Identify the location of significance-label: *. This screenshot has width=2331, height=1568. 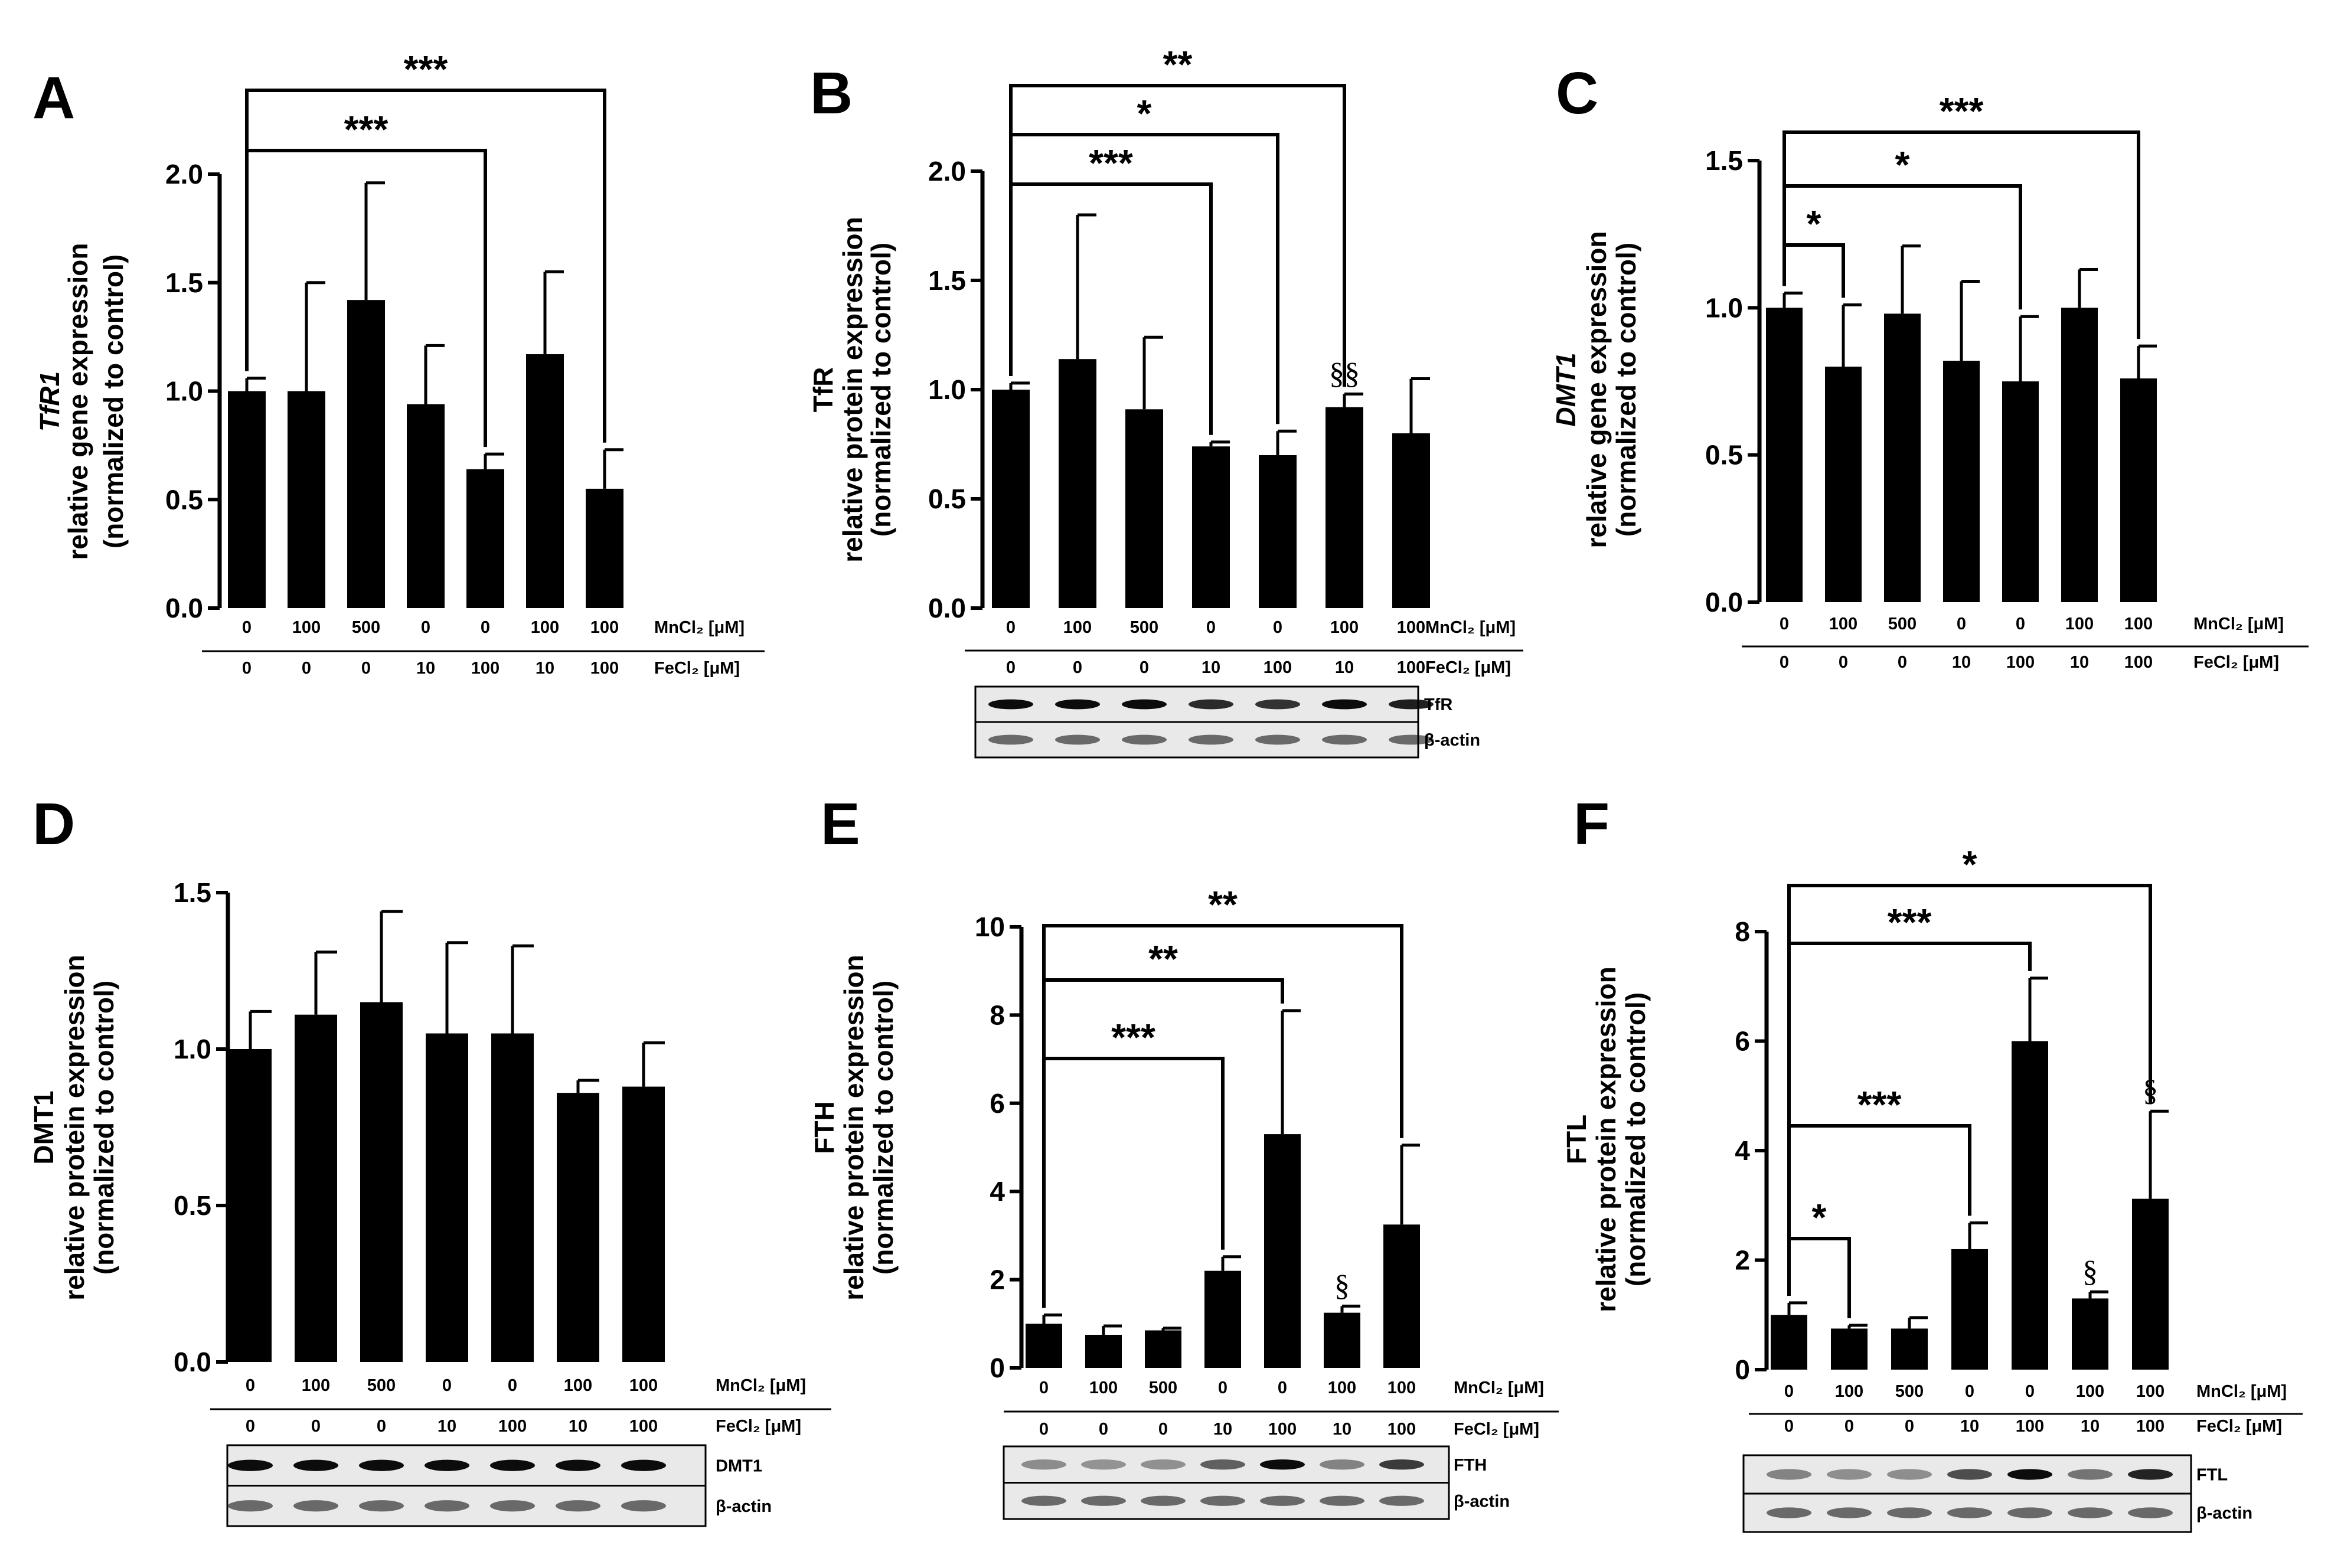
(1820, 1217).